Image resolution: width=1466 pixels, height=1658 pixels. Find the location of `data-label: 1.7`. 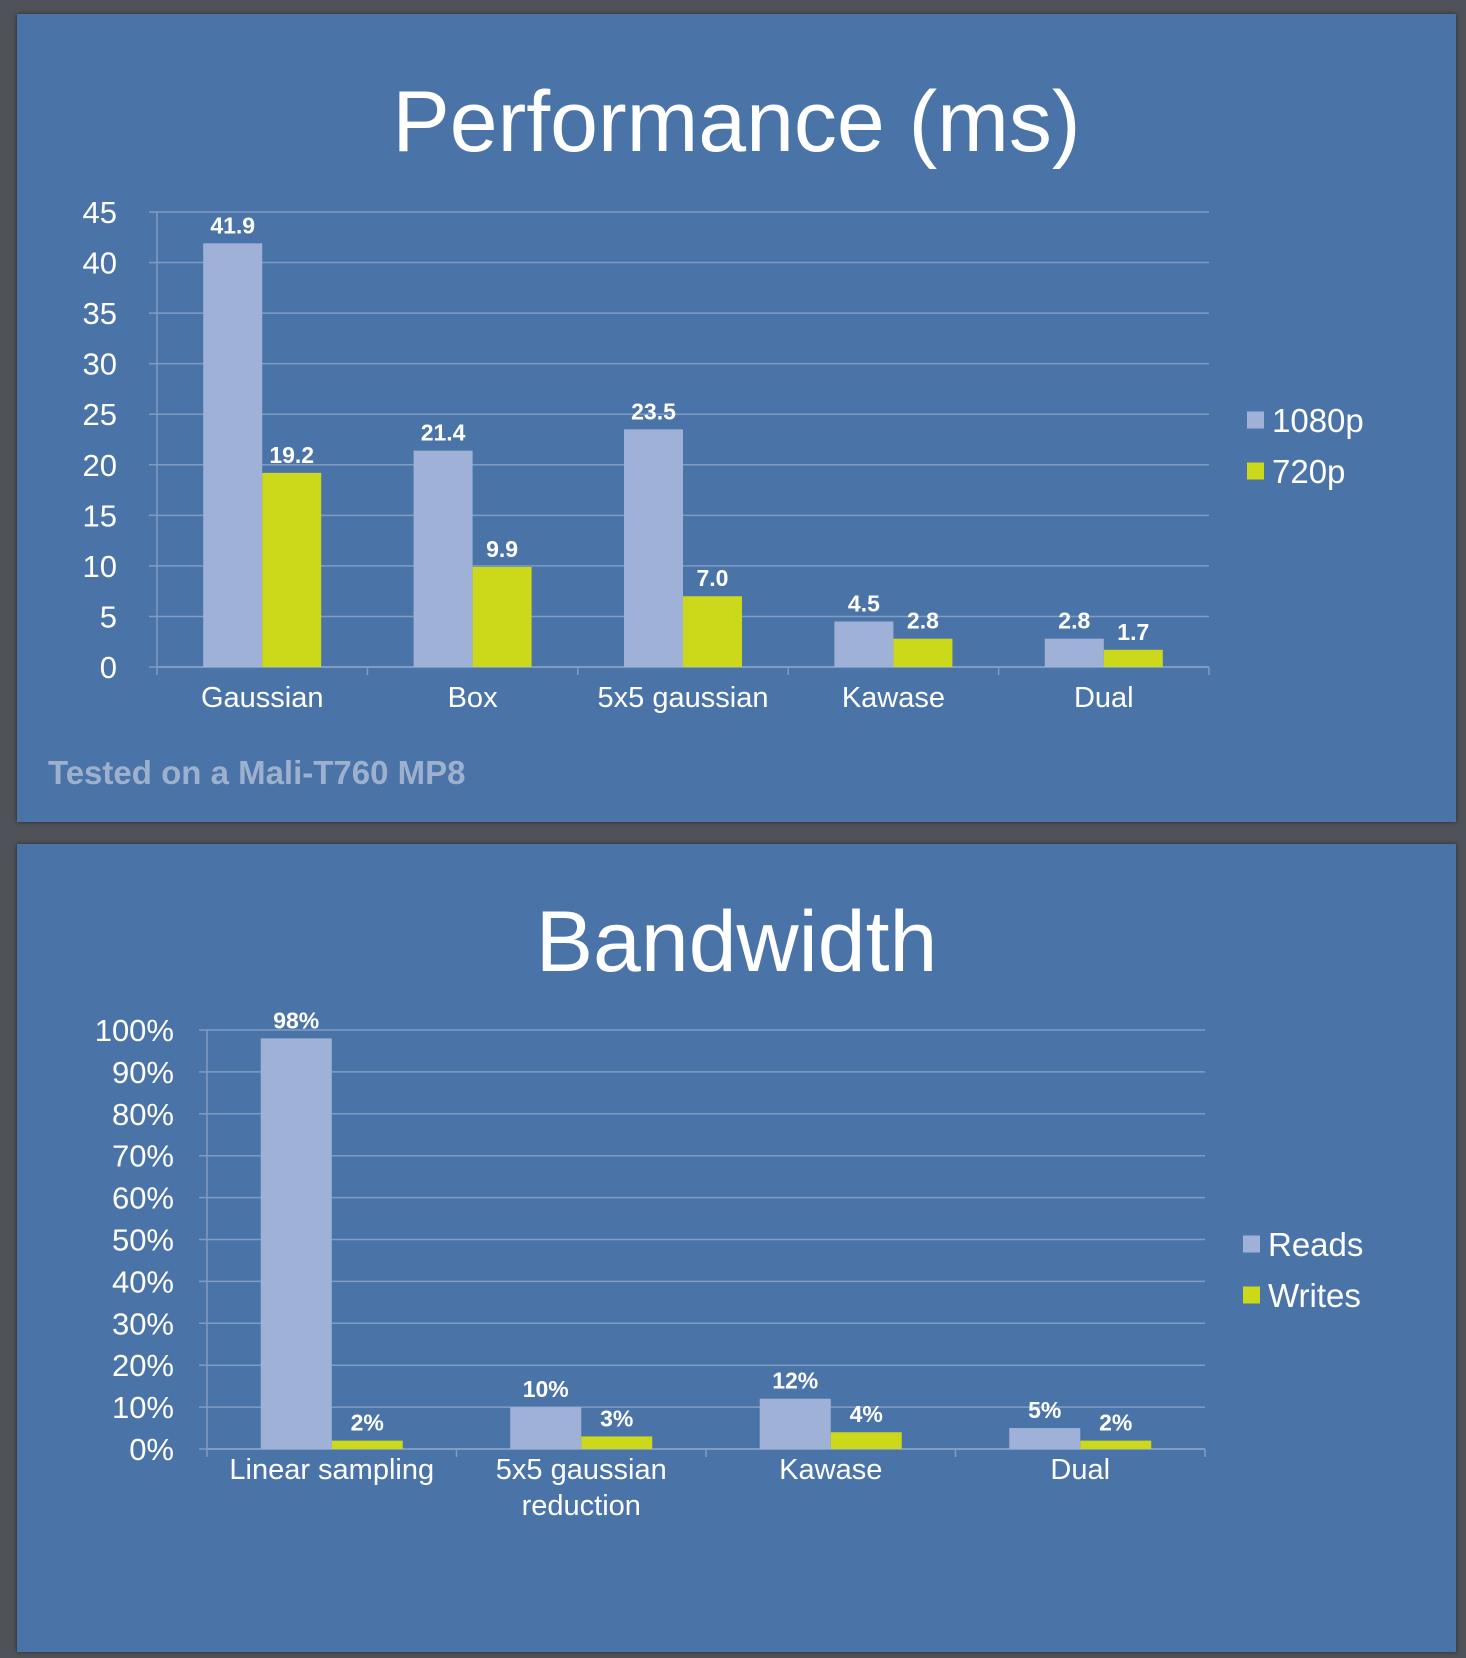

data-label: 1.7 is located at coordinates (1133, 632).